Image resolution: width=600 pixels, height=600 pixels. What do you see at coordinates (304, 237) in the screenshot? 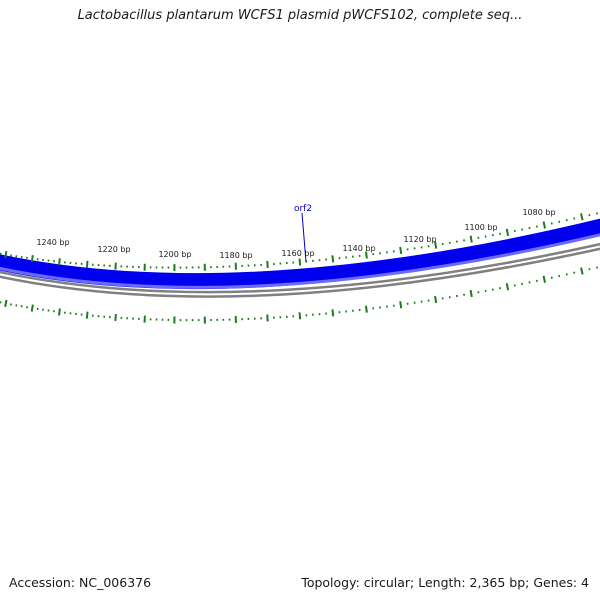
I see `orf2-leader-line` at bounding box center [304, 237].